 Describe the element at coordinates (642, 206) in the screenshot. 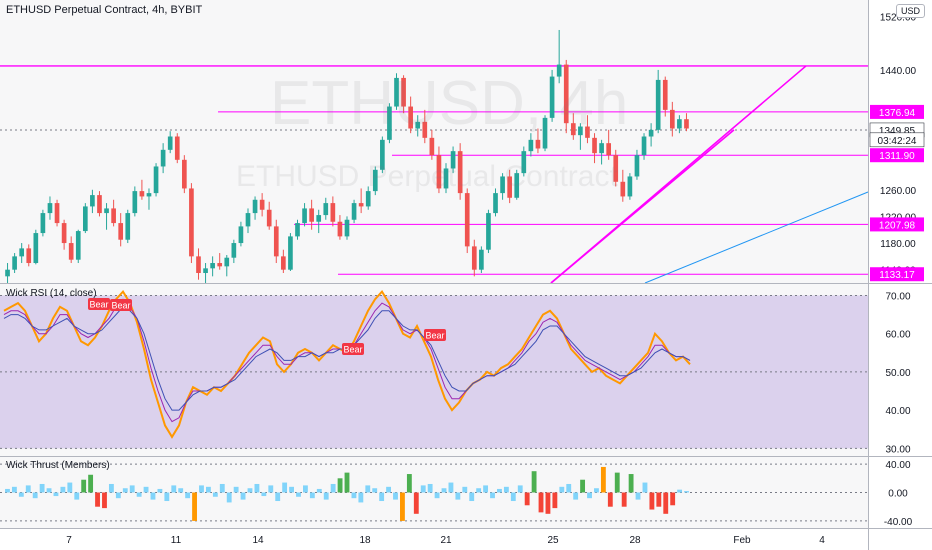

I see `channel-trendline` at that location.